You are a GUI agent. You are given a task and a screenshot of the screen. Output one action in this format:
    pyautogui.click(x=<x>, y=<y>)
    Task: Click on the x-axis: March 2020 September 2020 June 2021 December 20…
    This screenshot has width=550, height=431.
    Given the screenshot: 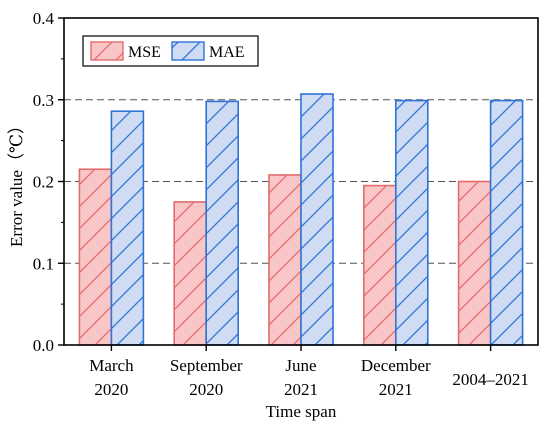 What is the action you would take?
    pyautogui.click(x=309, y=372)
    